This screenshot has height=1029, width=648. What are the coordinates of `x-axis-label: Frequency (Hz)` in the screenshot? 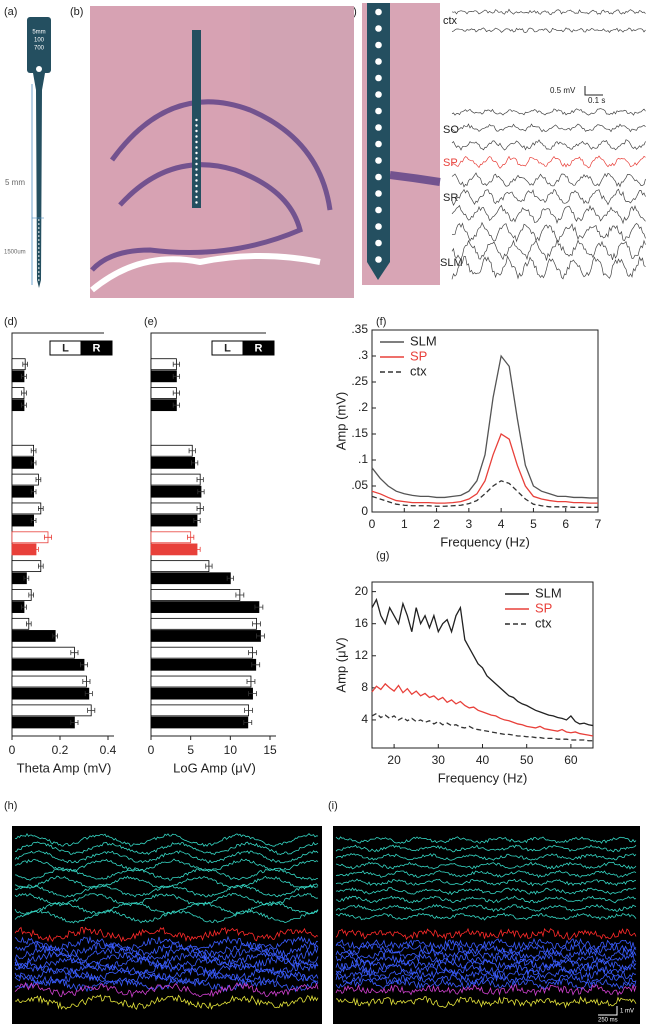 It's located at (485, 541).